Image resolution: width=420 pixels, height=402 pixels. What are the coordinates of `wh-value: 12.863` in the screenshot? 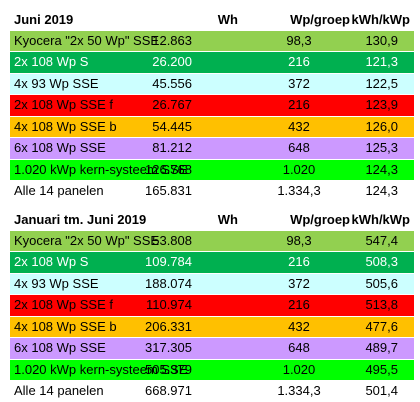 It's located at (172, 40).